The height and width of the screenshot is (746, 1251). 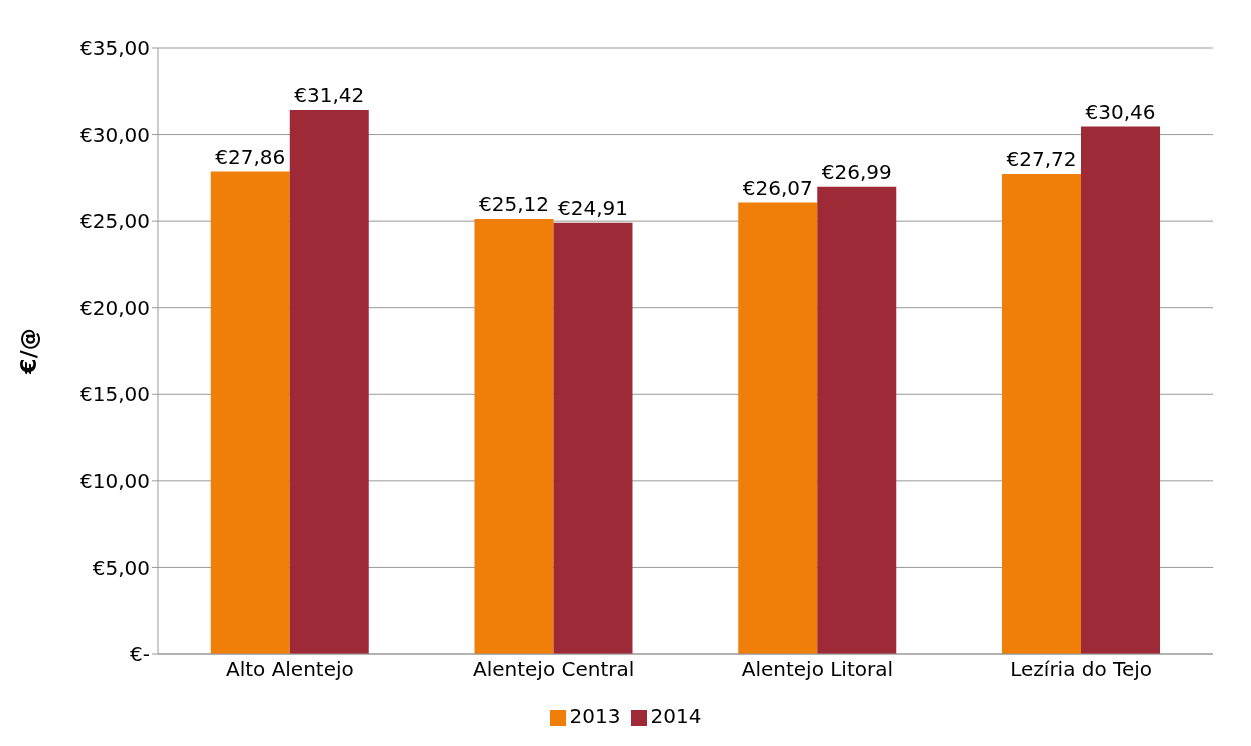 What do you see at coordinates (676, 716) in the screenshot?
I see `legend-label: 2014` at bounding box center [676, 716].